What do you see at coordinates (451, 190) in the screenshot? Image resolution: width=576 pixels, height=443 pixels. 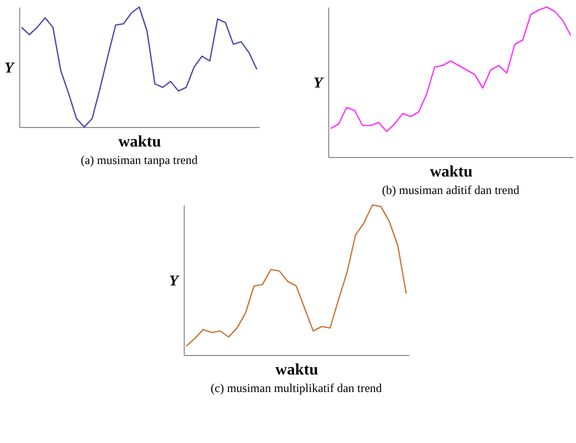 I see `text: (b) musiman aditif dan trend` at bounding box center [451, 190].